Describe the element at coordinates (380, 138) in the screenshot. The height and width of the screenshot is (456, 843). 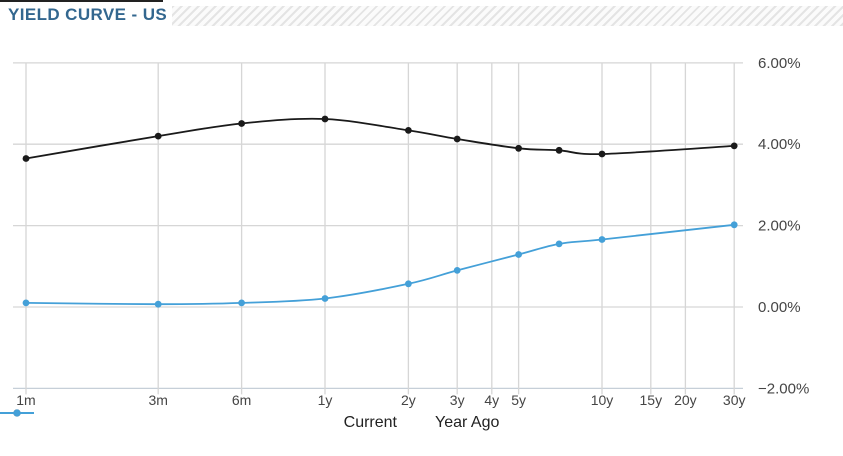
I see `series-line-current` at that location.